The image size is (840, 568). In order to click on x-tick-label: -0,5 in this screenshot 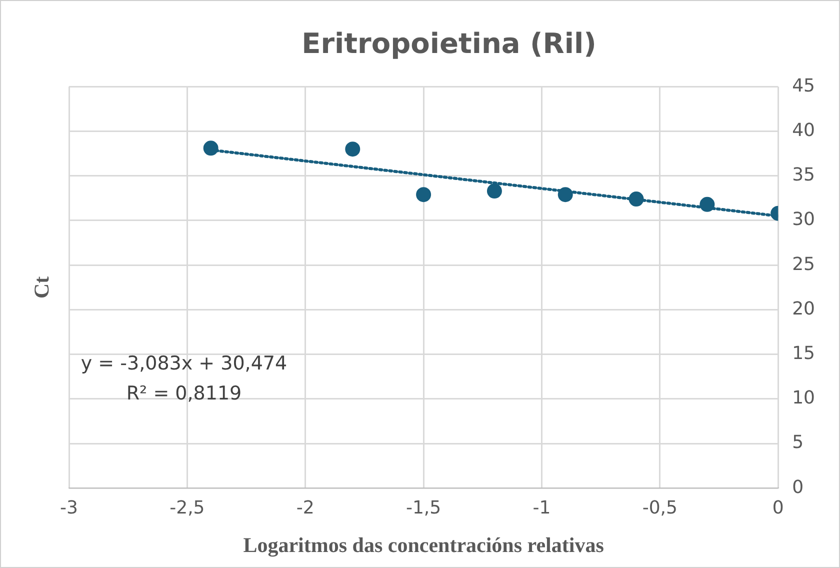, I will do `click(660, 508)`.